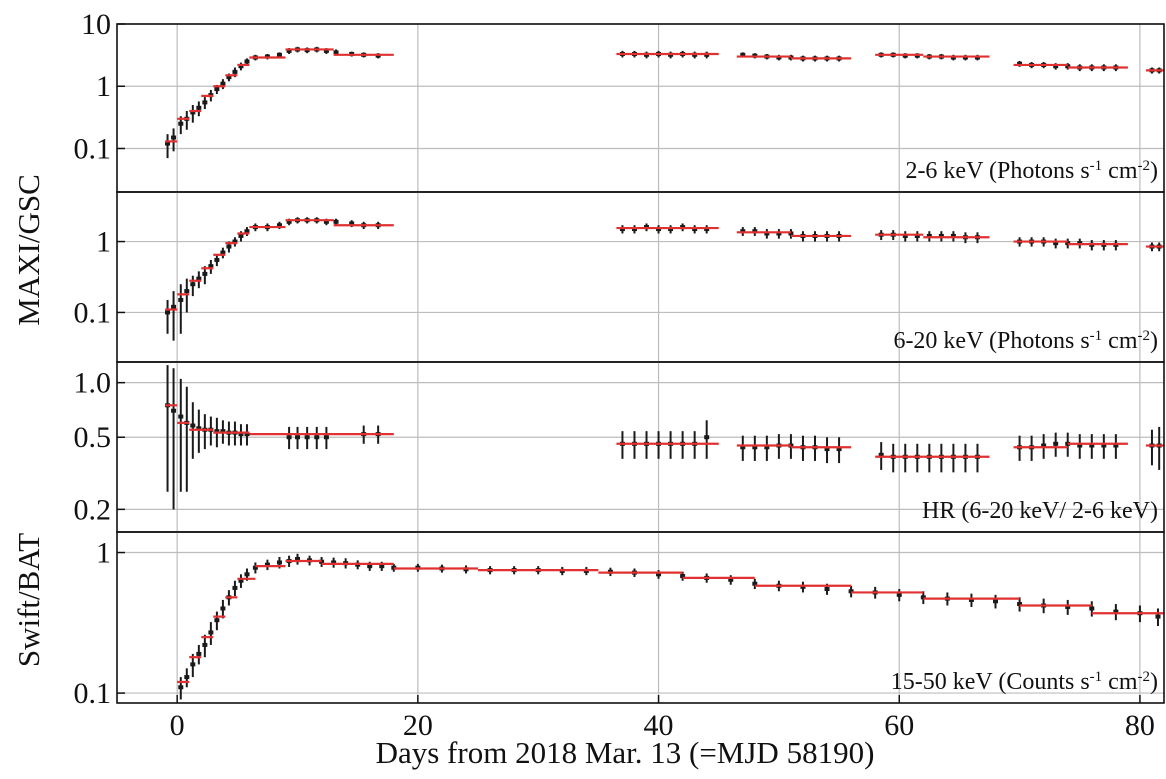 The width and height of the screenshot is (1166, 779). Describe the element at coordinates (28, 250) in the screenshot. I see `instrument-label-gsc: MAXI/GSC` at that location.